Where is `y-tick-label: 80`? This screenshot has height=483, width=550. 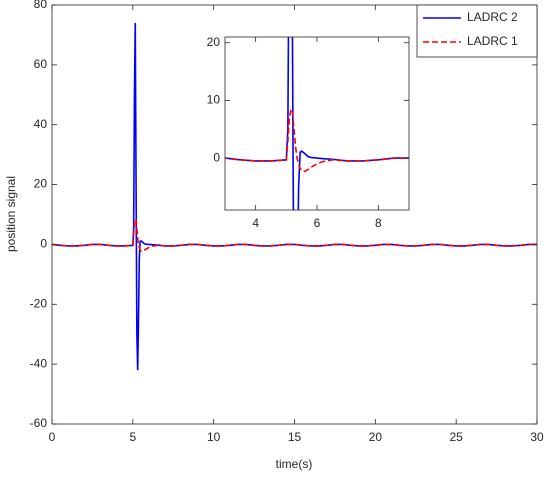 y-tick-label: 80 is located at coordinates (41, 5).